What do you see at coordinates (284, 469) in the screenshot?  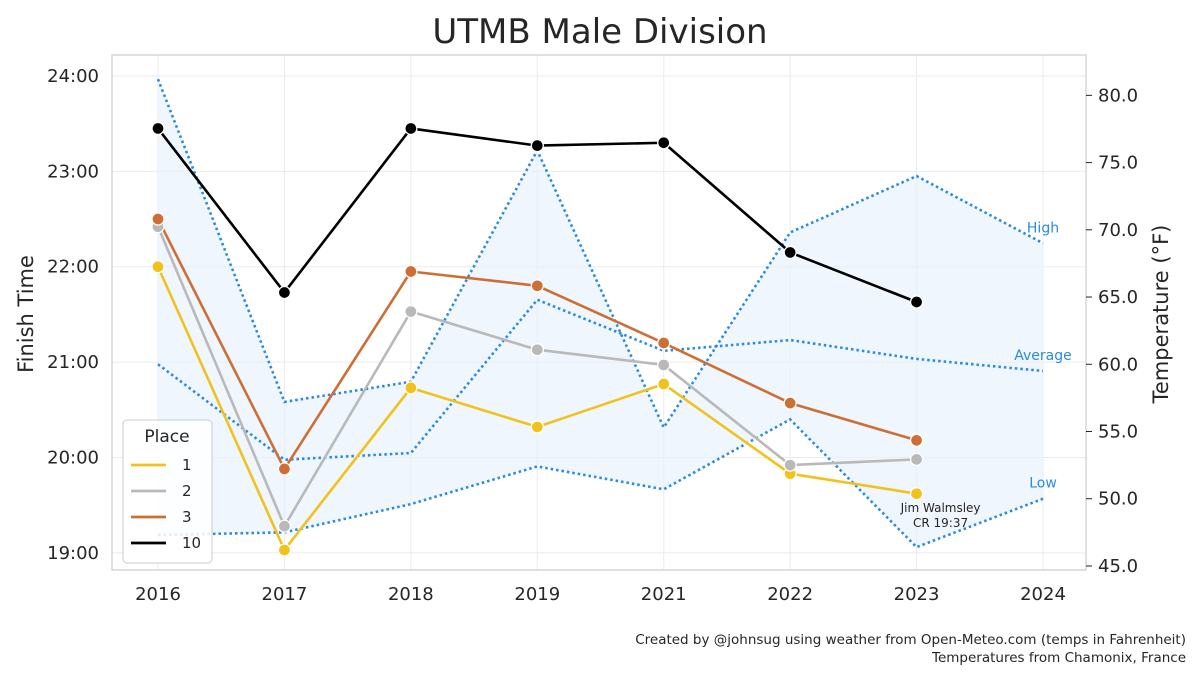 I see `point-3-2017` at bounding box center [284, 469].